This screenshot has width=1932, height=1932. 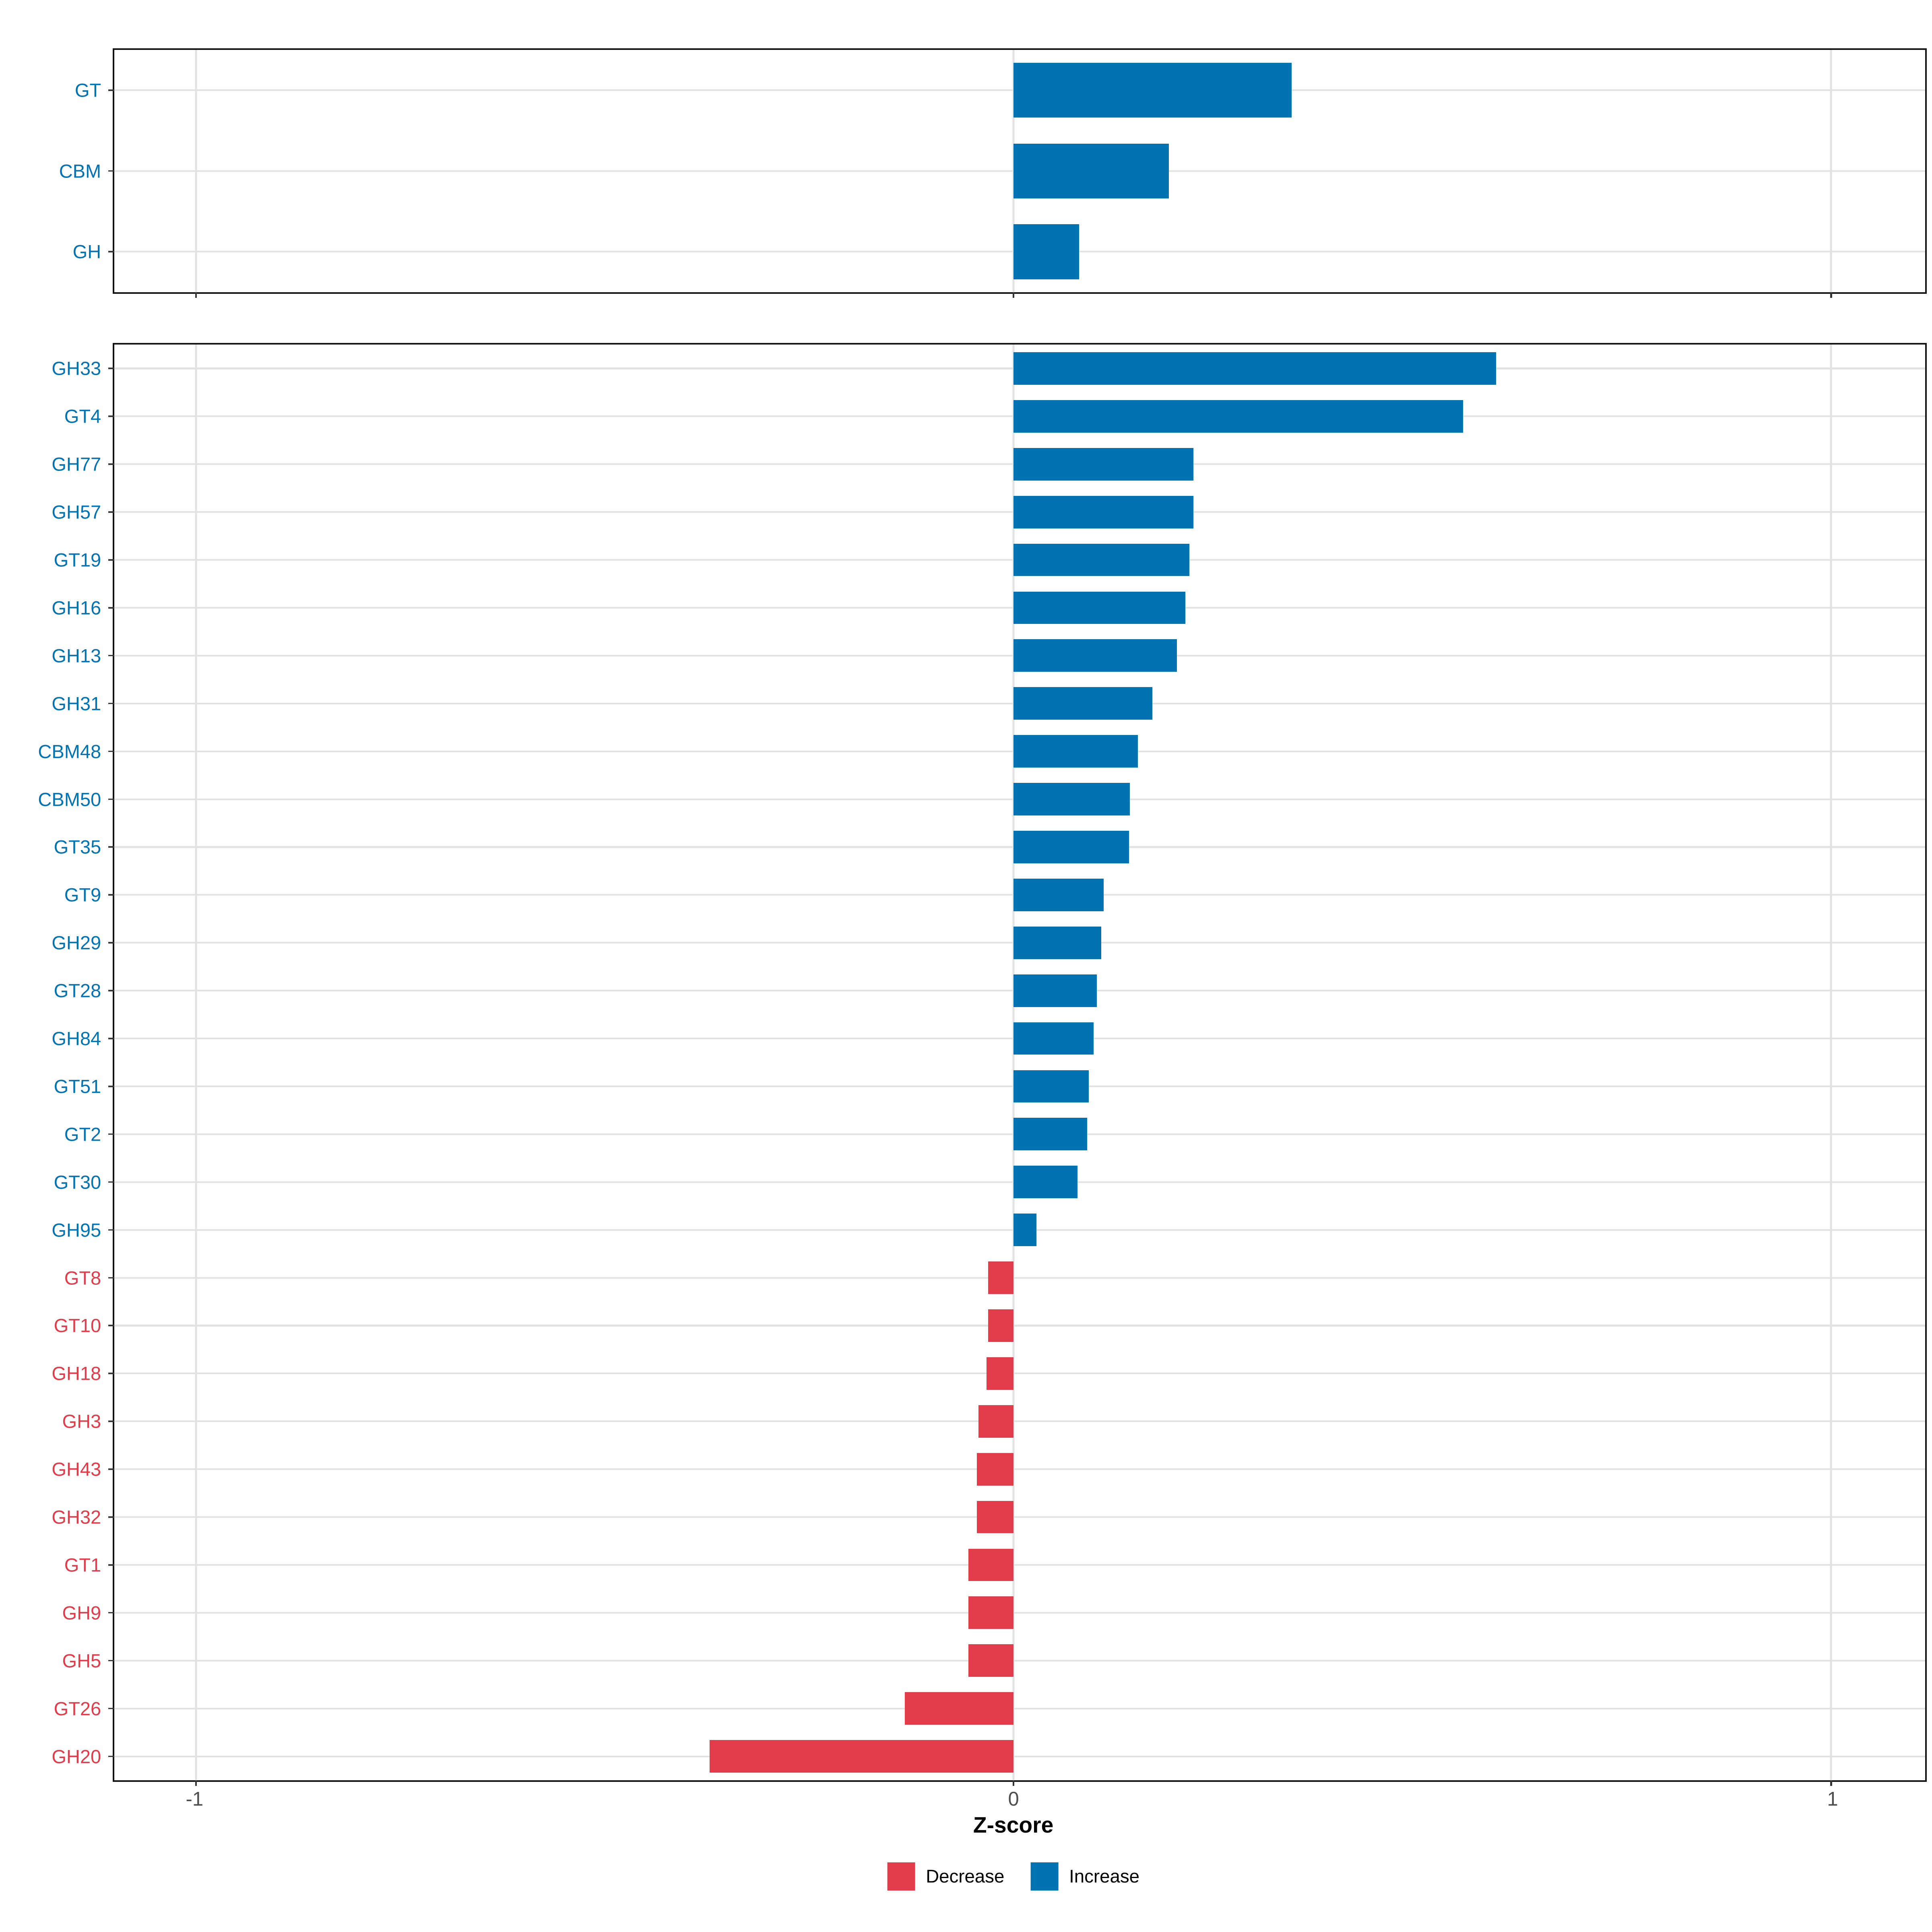 I want to click on x-axis: -1 0 1, so click(x=1020, y=1801).